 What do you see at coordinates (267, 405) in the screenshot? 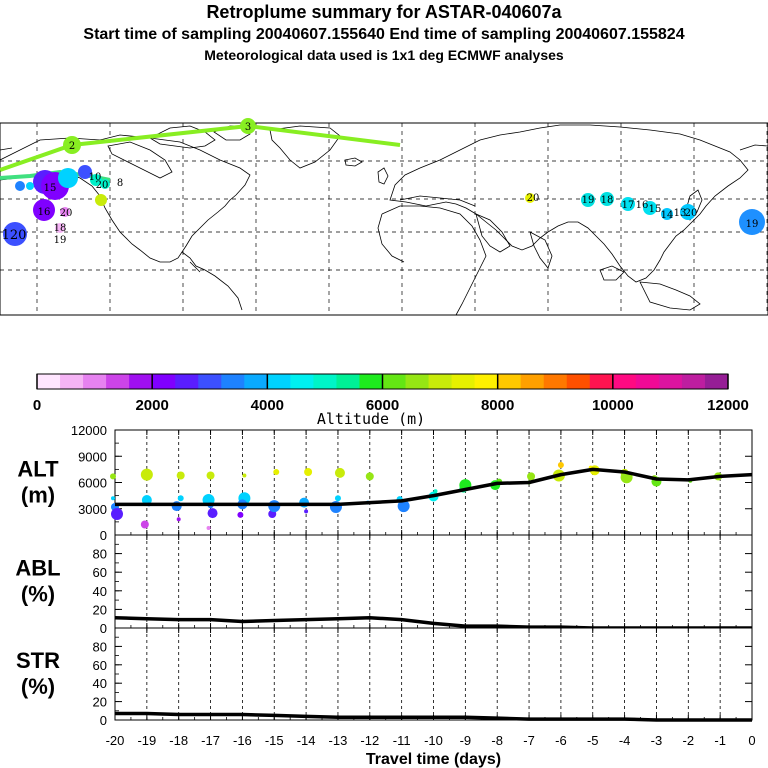
I see `colorbar-tick-label: 4000` at bounding box center [267, 405].